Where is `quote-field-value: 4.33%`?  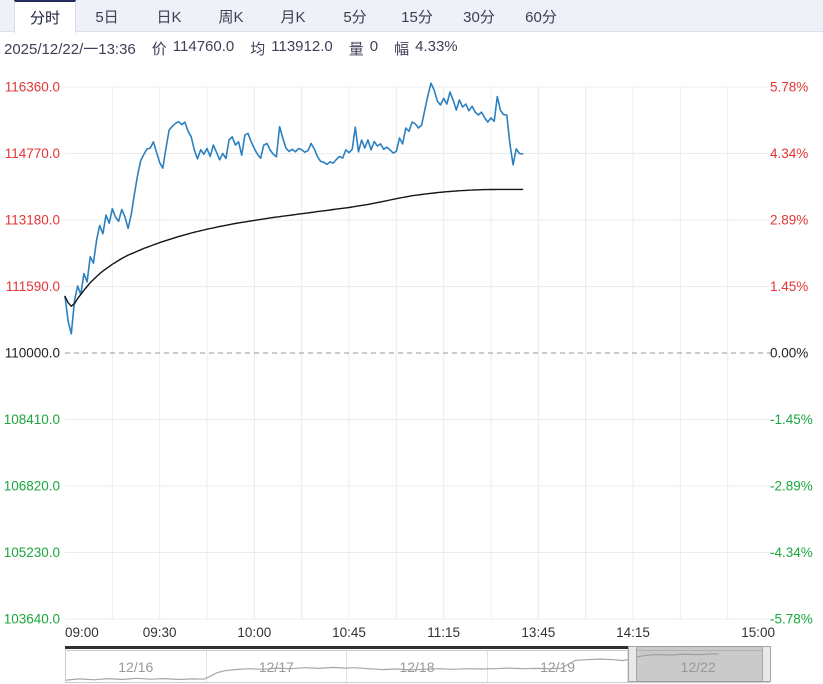
quote-field-value: 4.33% is located at coordinates (436, 46).